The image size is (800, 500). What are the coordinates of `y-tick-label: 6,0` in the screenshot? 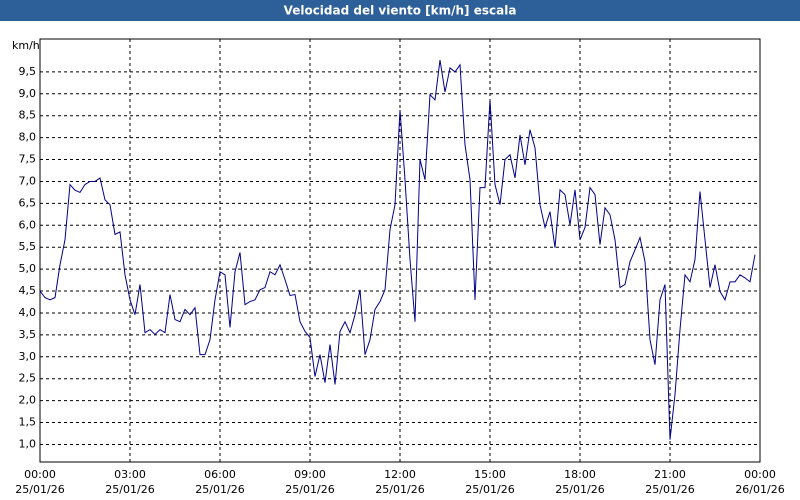 It's located at (28, 224).